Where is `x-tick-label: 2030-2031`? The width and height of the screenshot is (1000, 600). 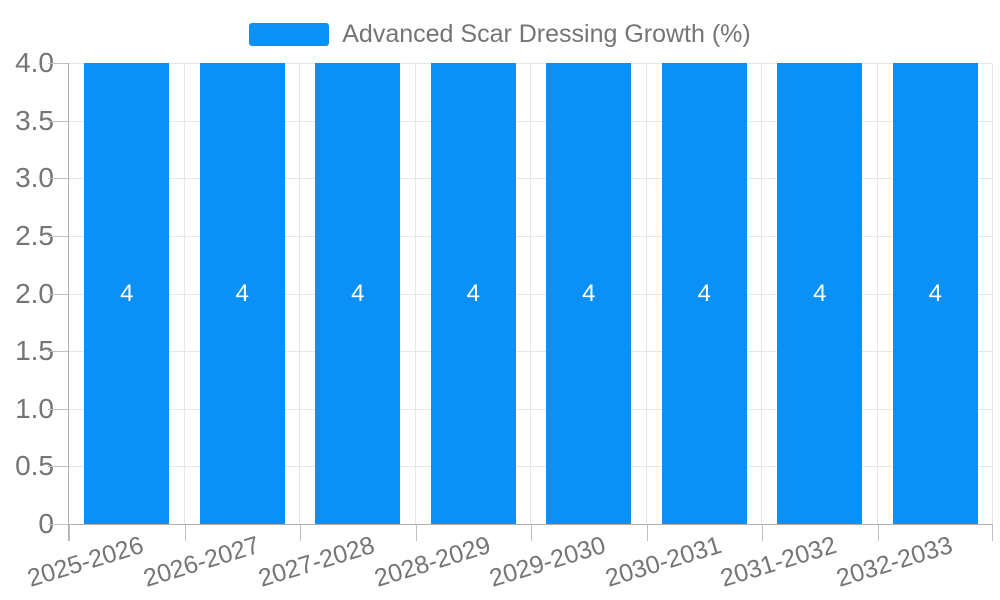 x-tick-label: 2030-2031 is located at coordinates (663, 562).